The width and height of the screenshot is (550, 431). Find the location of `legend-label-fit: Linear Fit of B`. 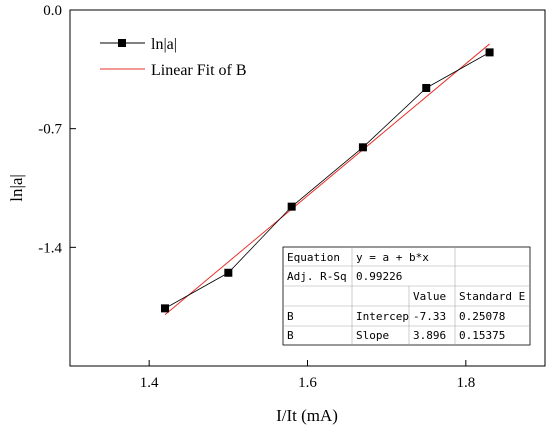

legend-label-fit: Linear Fit of B is located at coordinates (199, 70).